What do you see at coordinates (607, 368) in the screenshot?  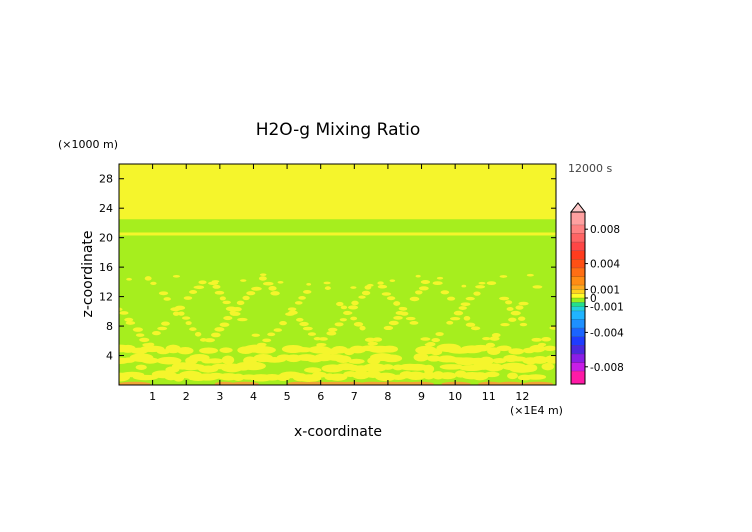 I see `colorbar-label: -0.008` at bounding box center [607, 368].